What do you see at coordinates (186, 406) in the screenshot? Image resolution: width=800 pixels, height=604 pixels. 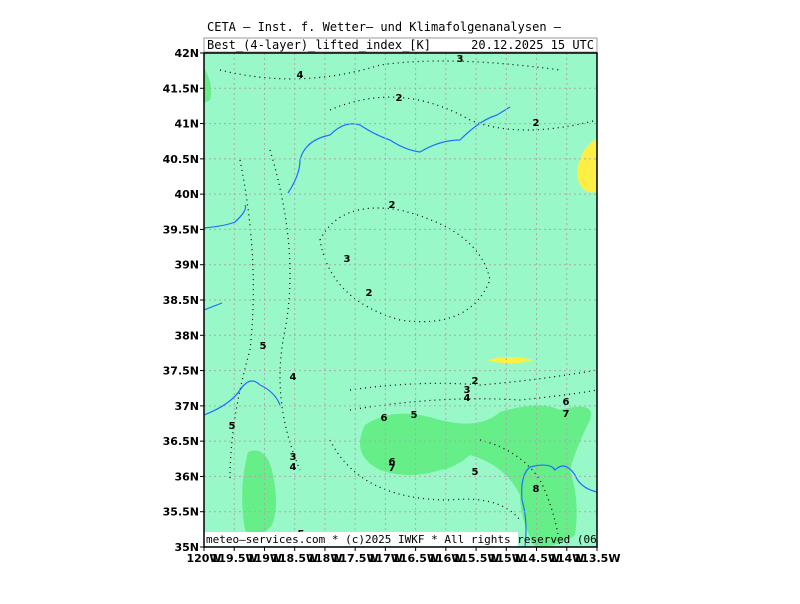 I see `lat-label: 37N` at bounding box center [186, 406].